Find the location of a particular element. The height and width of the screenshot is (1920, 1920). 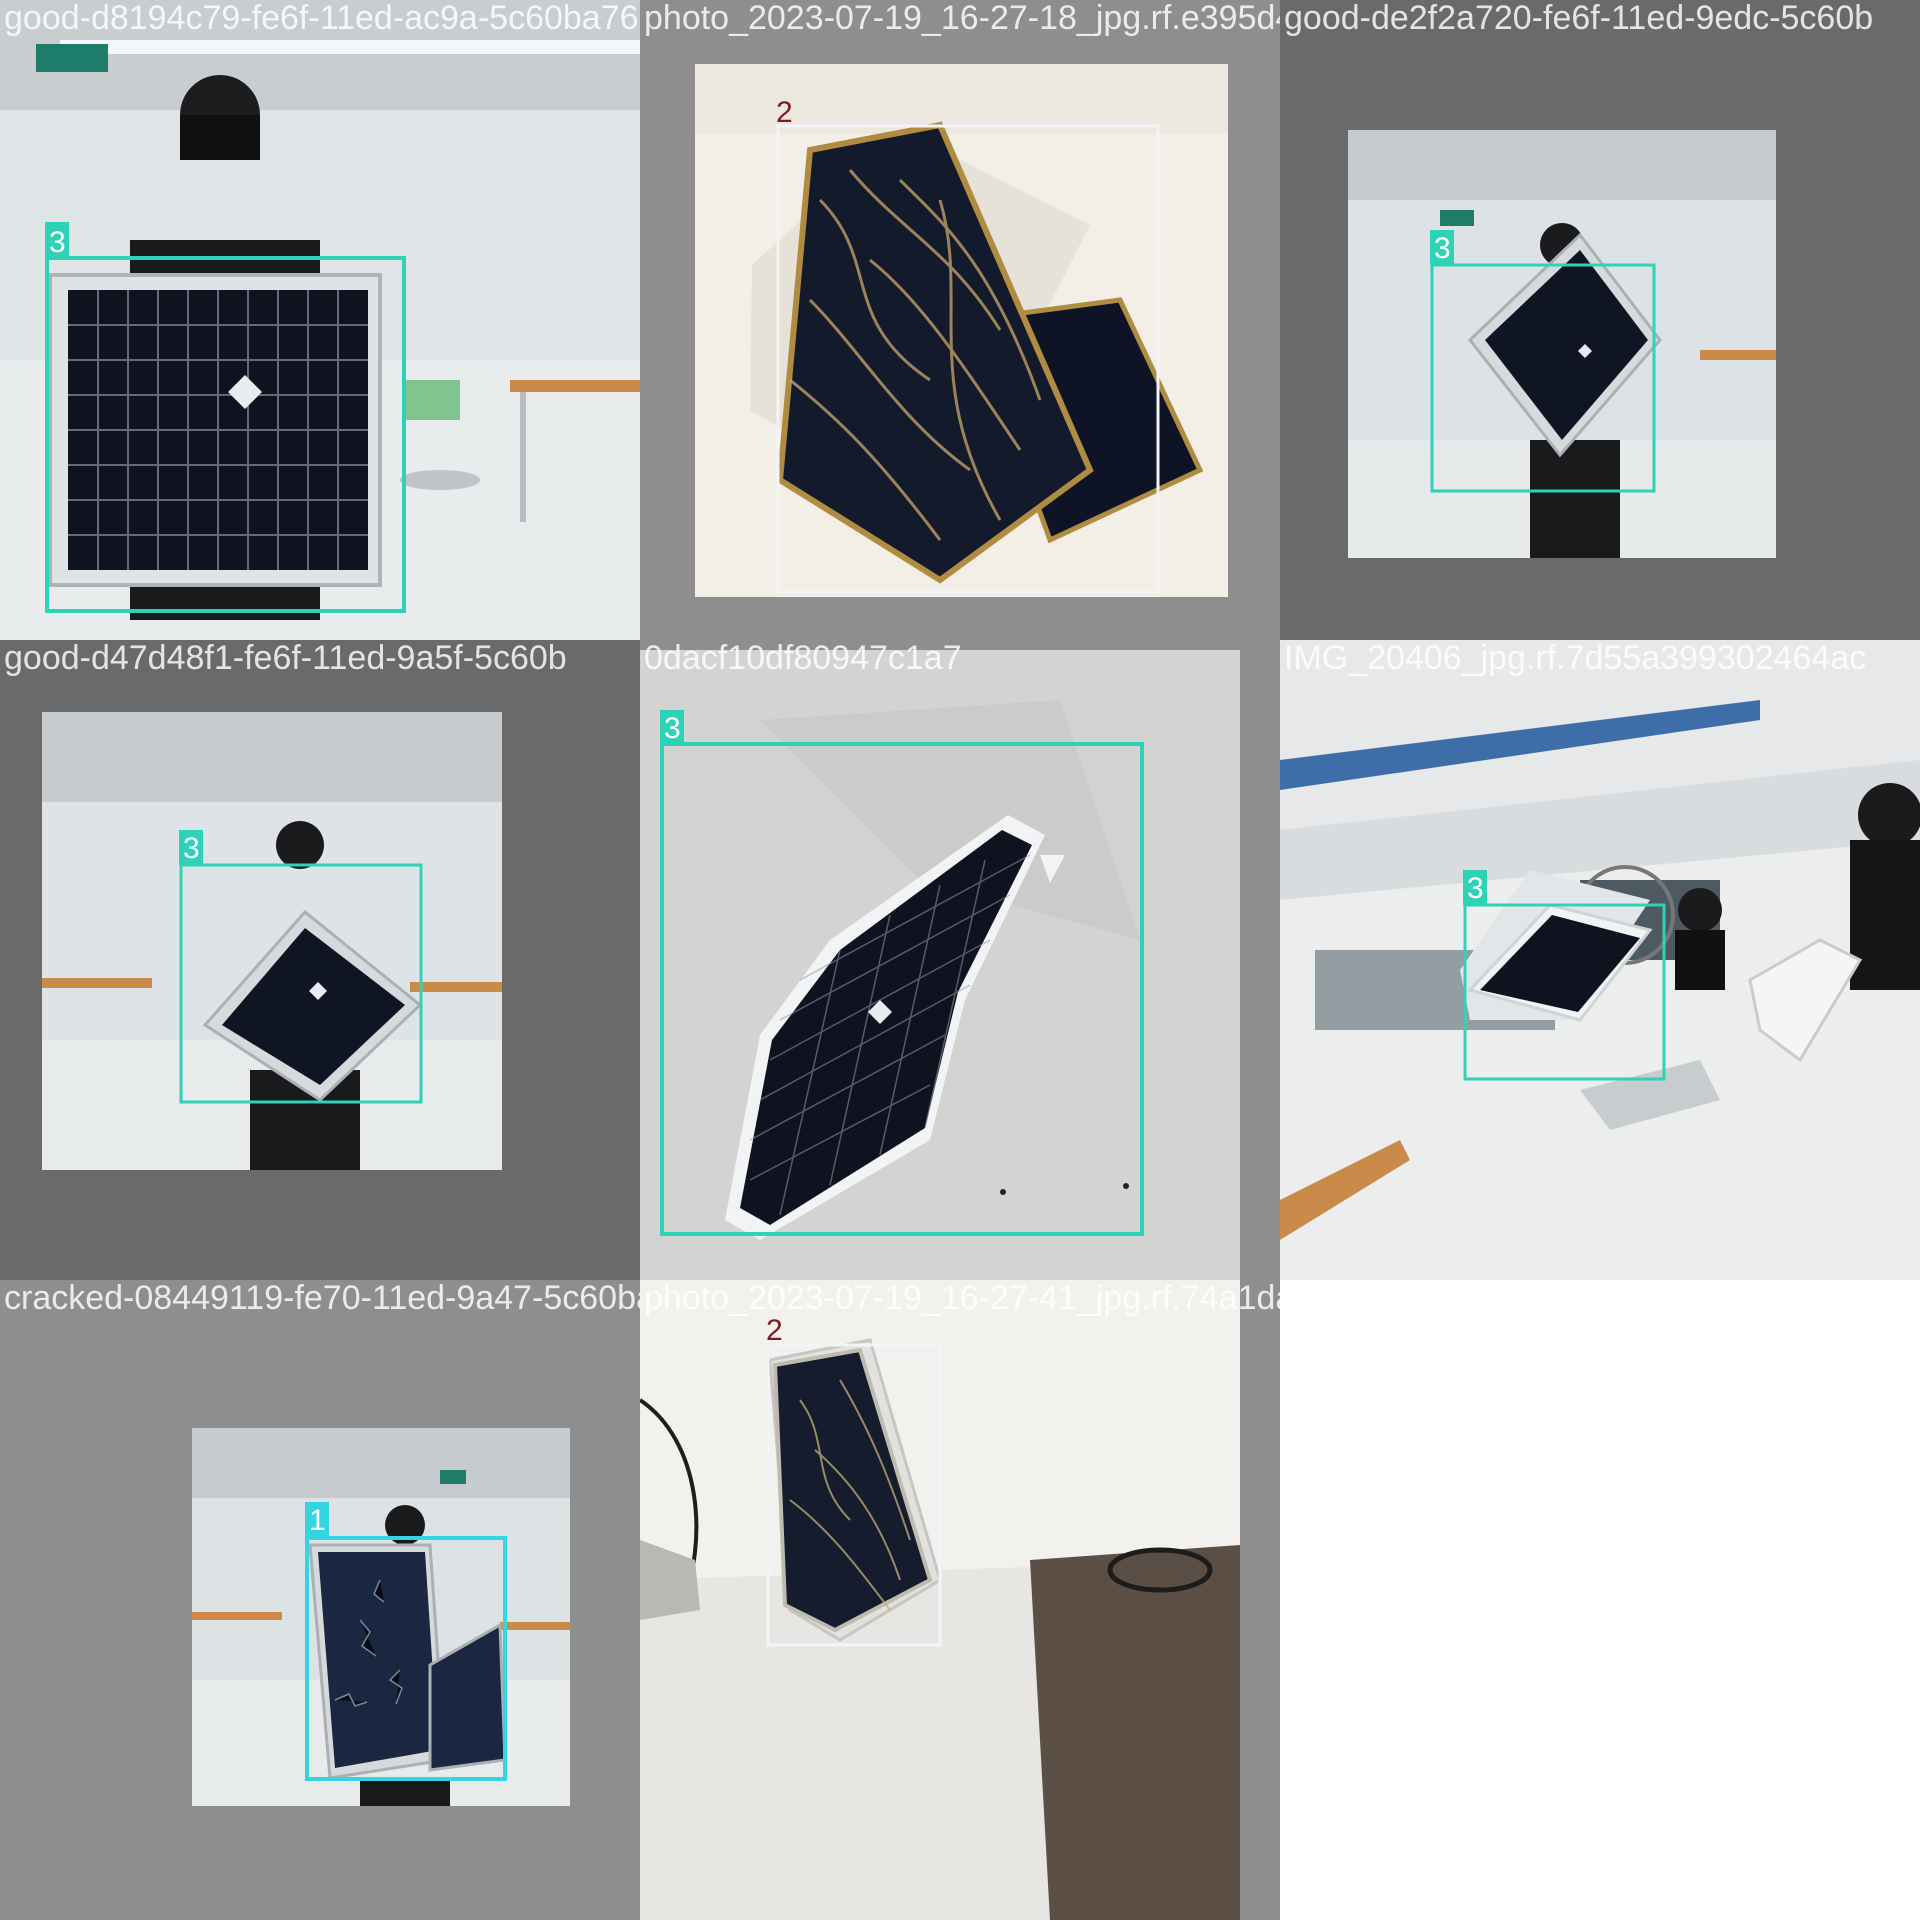

tile-1-boxes: 2 is located at coordinates (968, 345).